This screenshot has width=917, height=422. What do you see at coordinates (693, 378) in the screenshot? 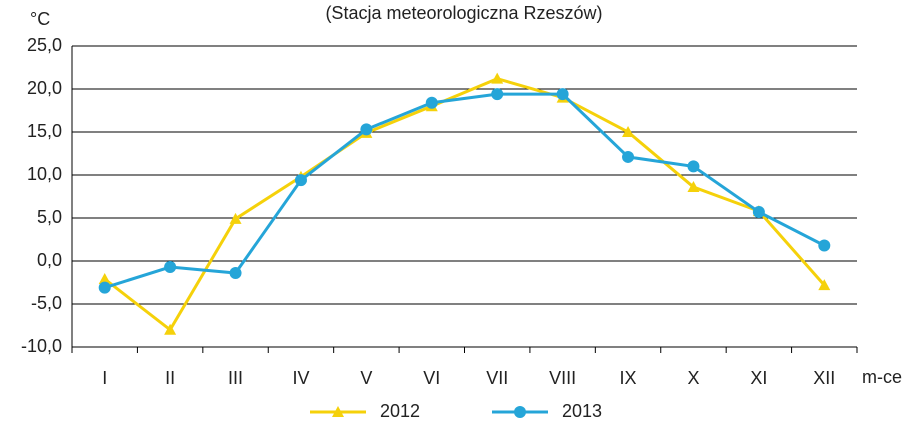
I see `x-tick-label: X` at bounding box center [693, 378].